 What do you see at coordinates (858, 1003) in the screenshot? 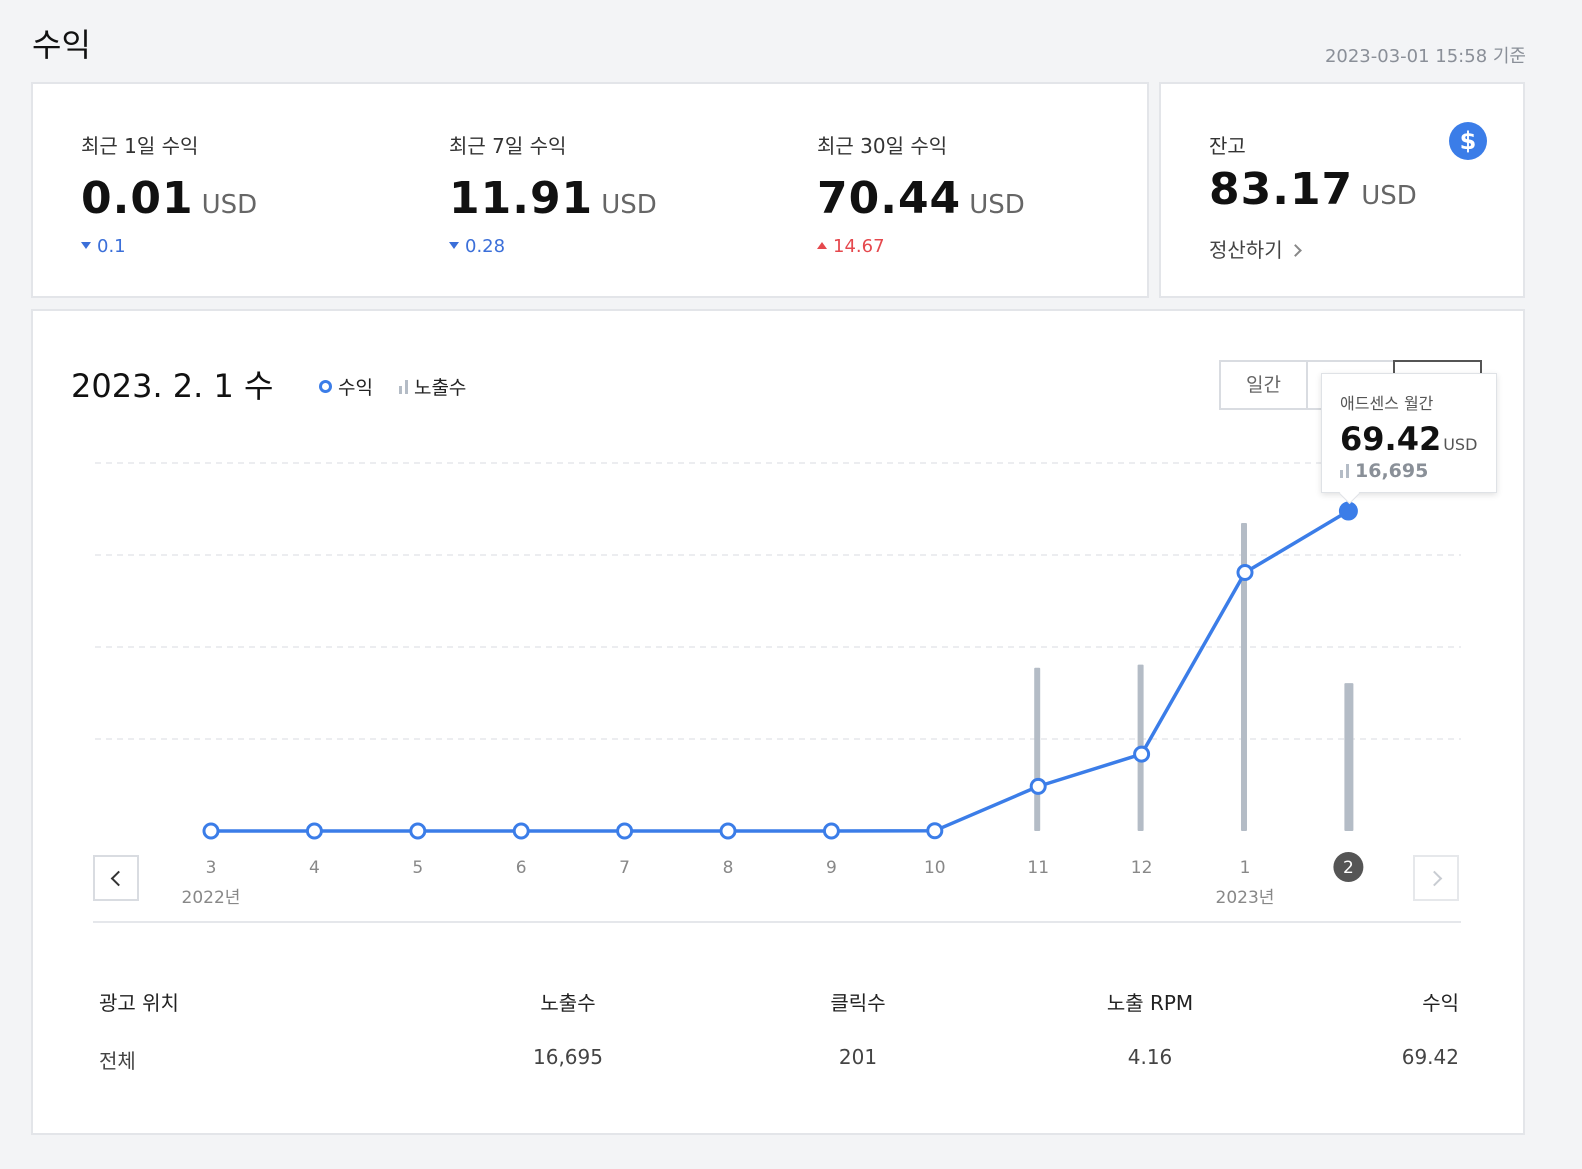
I see `header-clicks: 클릭수` at bounding box center [858, 1003].